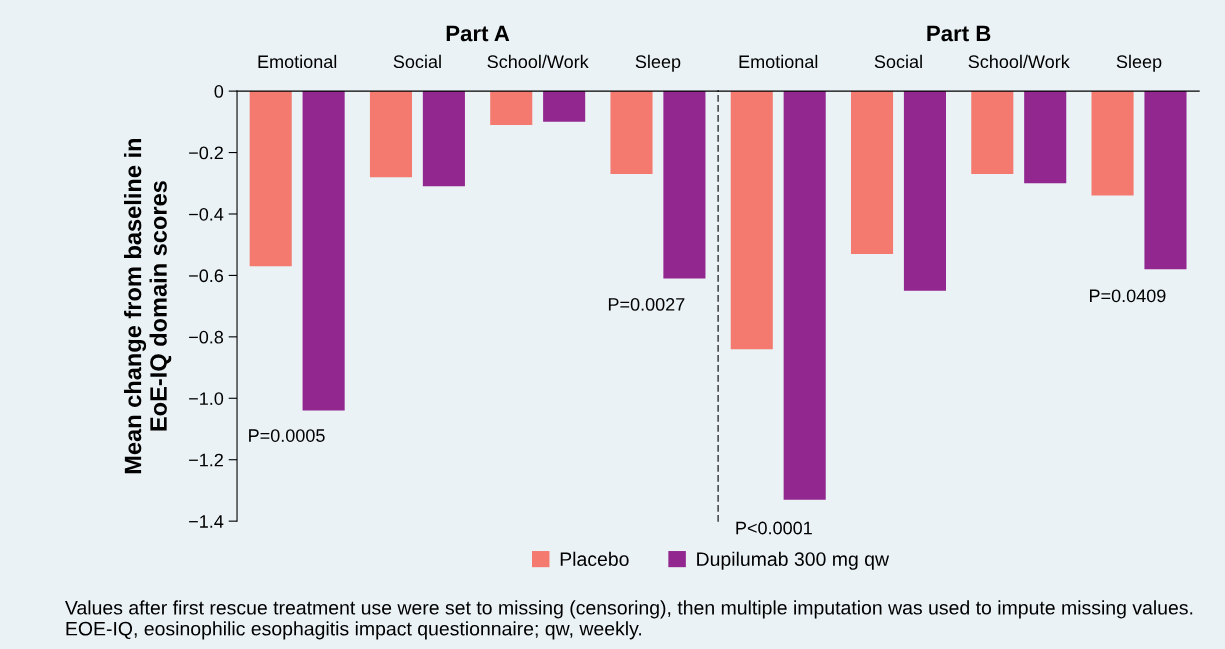 The image size is (1225, 649). Describe the element at coordinates (206, 460) in the screenshot. I see `y-tick-label: −1.2` at that location.